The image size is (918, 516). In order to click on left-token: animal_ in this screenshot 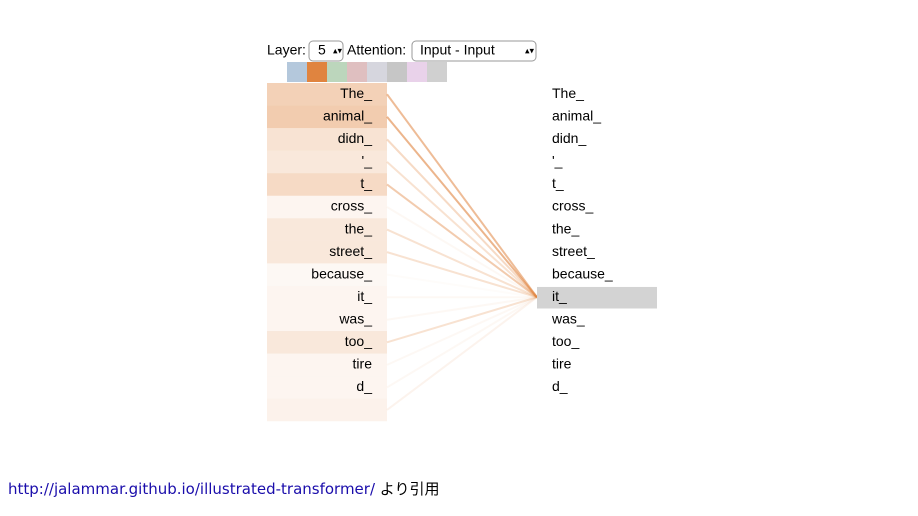, I will do `click(347, 116)`.